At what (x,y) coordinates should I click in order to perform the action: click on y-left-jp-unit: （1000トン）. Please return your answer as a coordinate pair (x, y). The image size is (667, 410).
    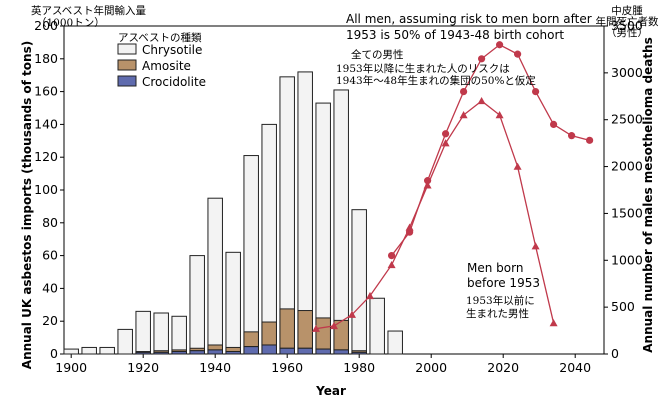
    Looking at the image, I should click on (70, 23).